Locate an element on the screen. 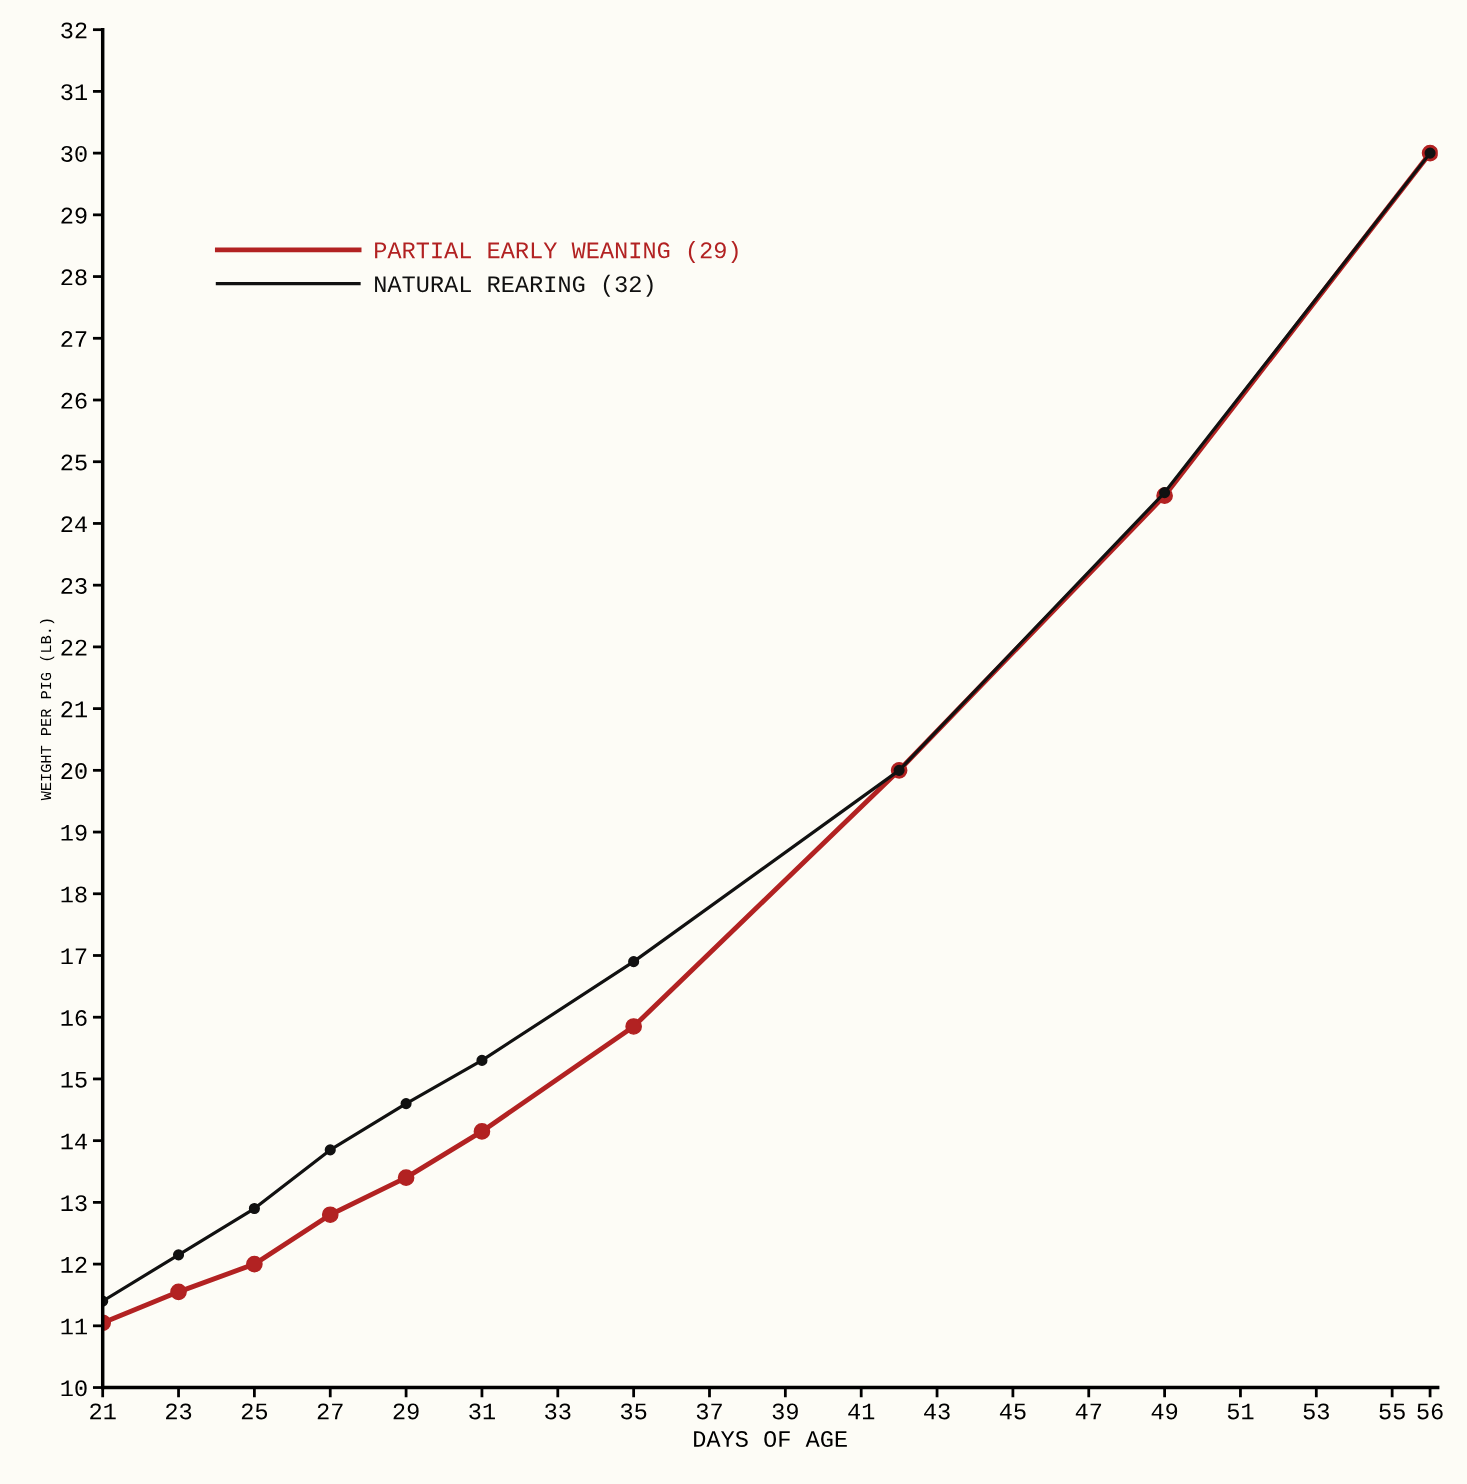 The image size is (1467, 1484). y-tick-label: 28 is located at coordinates (74, 277).